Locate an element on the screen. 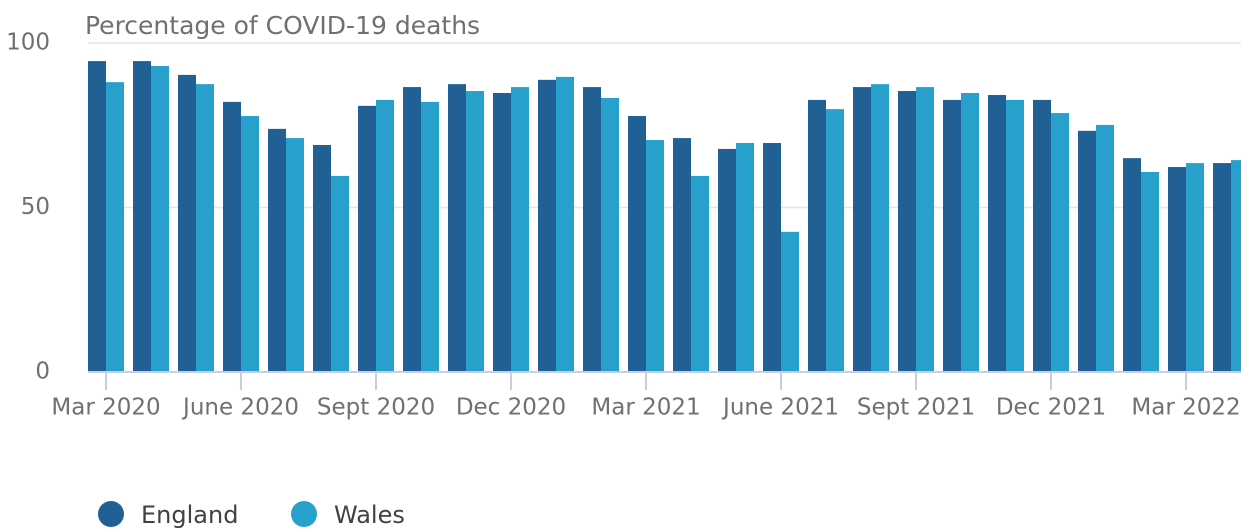  x-tick-label: Dec 2021 is located at coordinates (1051, 408).